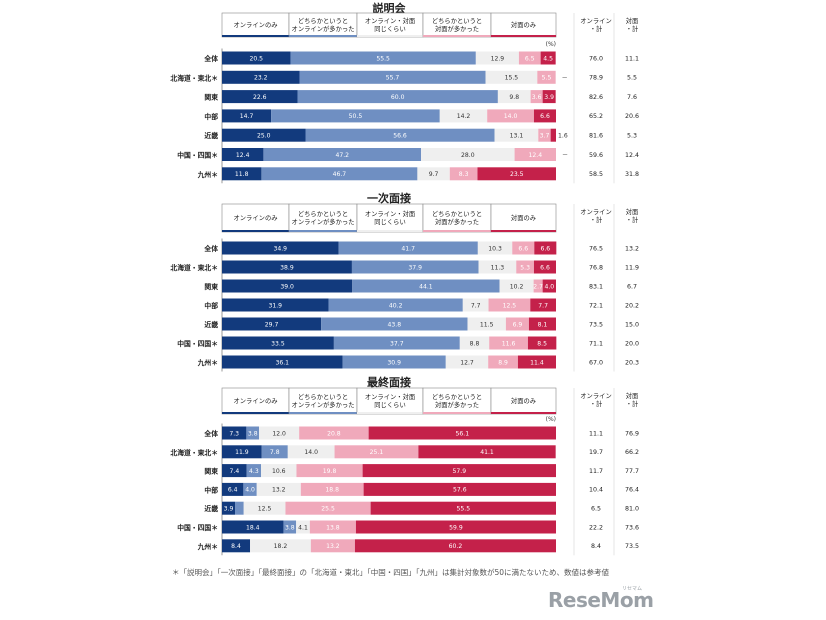 The height and width of the screenshot is (620, 826). What do you see at coordinates (254, 471) in the screenshot?
I see `panel3-bar-label: 4.3` at bounding box center [254, 471].